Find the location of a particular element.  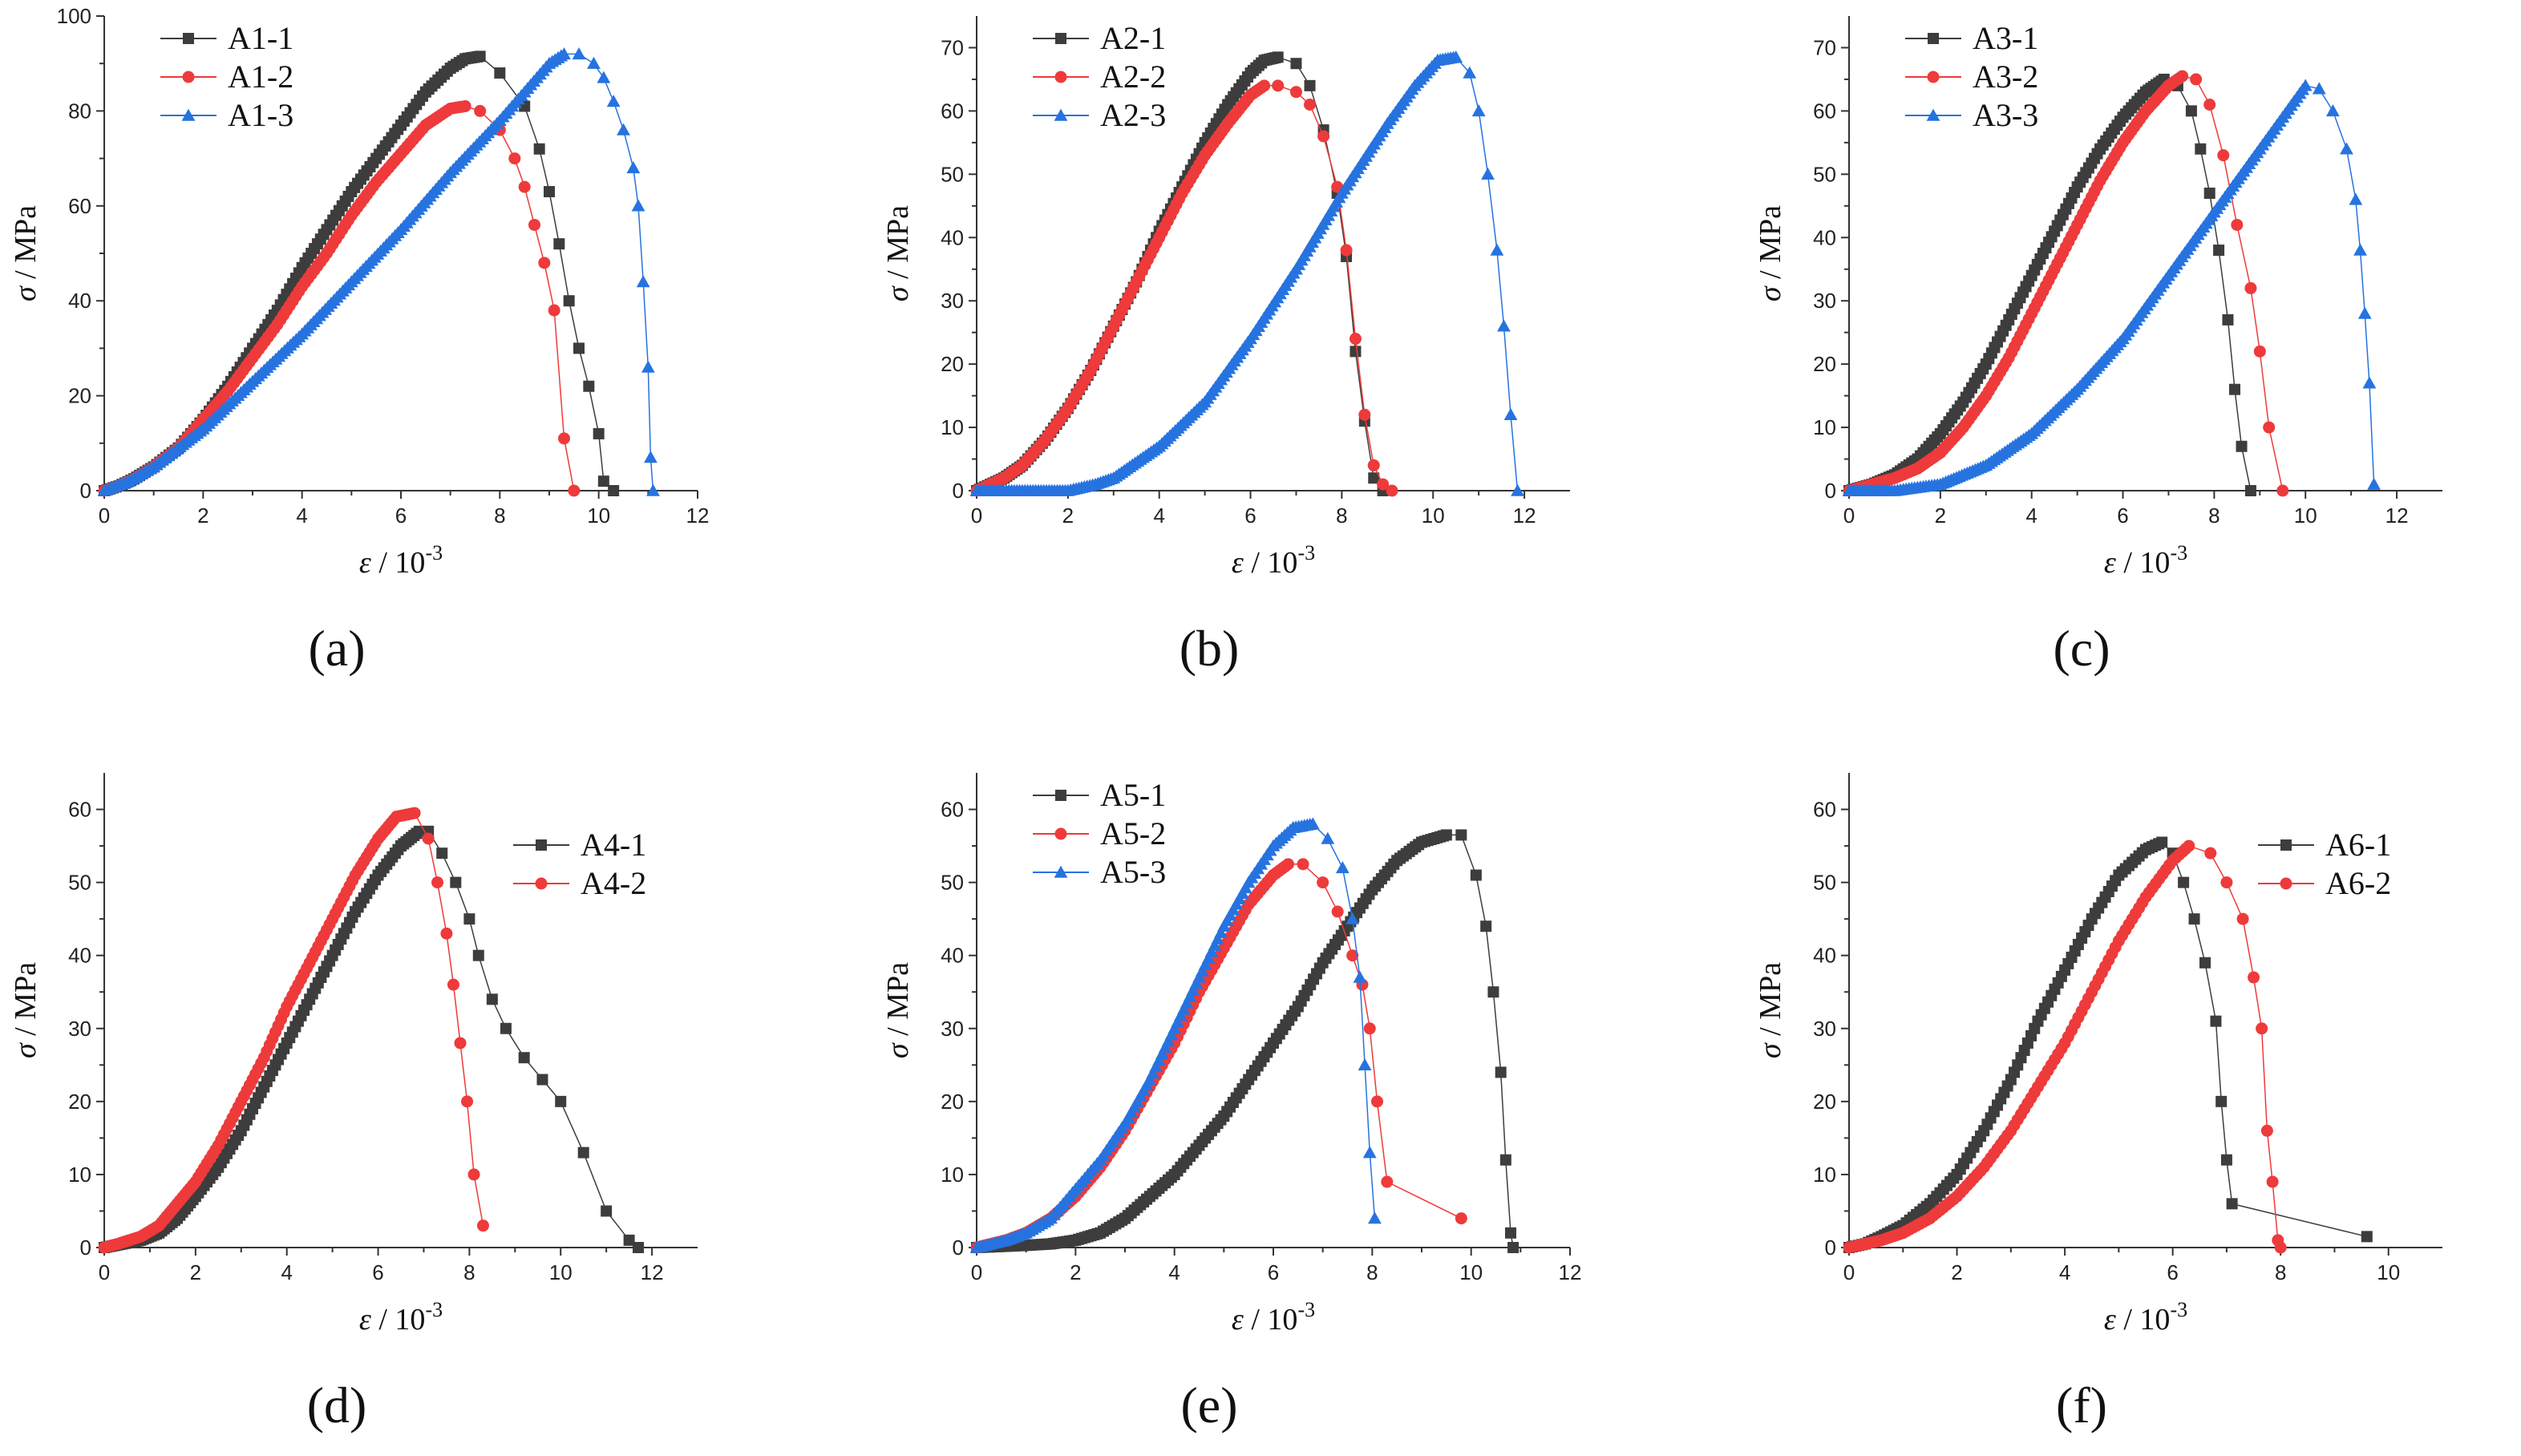

y-axis-label: σ / MPa is located at coordinates (1771, 1010).